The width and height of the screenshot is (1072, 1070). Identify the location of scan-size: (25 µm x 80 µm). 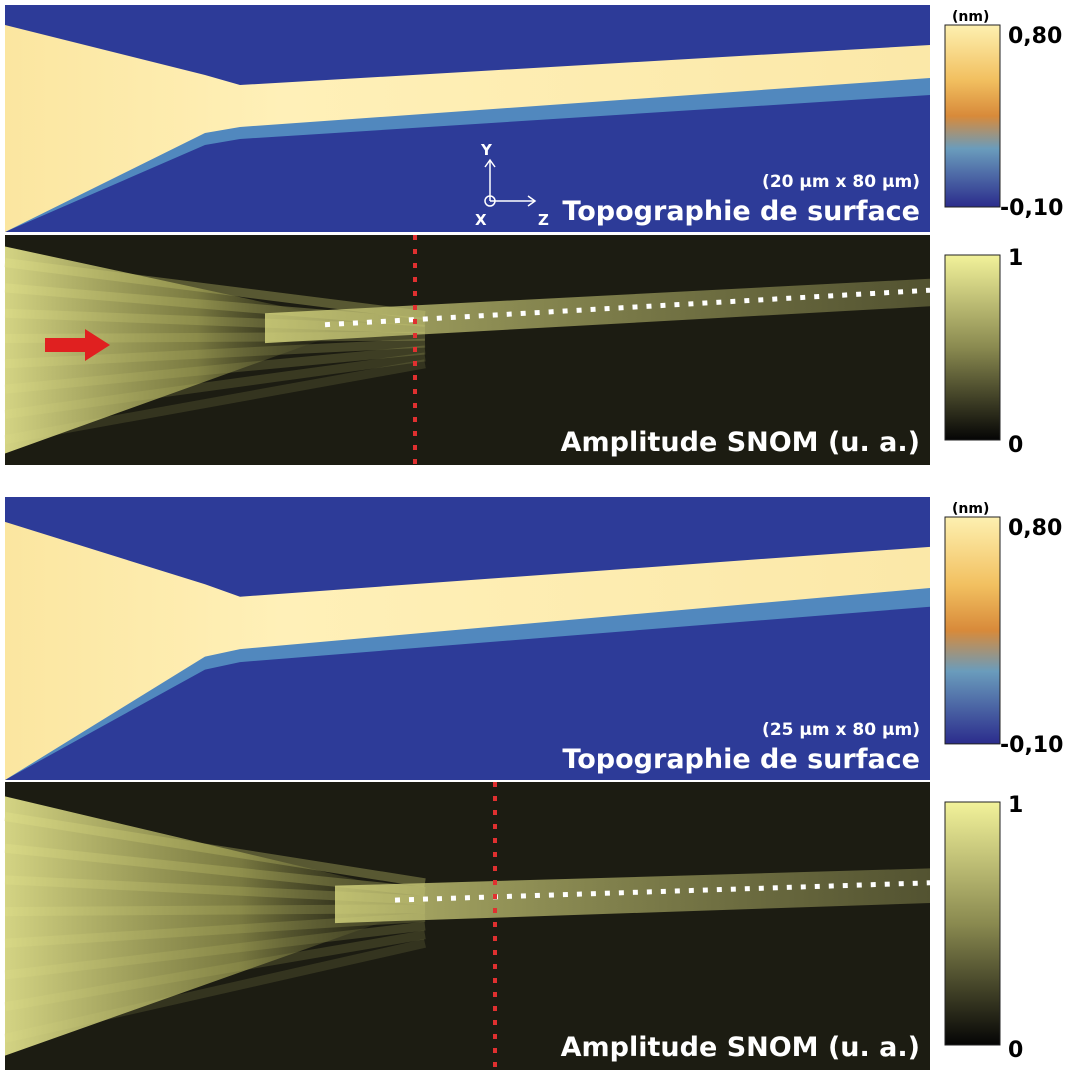
(841, 730).